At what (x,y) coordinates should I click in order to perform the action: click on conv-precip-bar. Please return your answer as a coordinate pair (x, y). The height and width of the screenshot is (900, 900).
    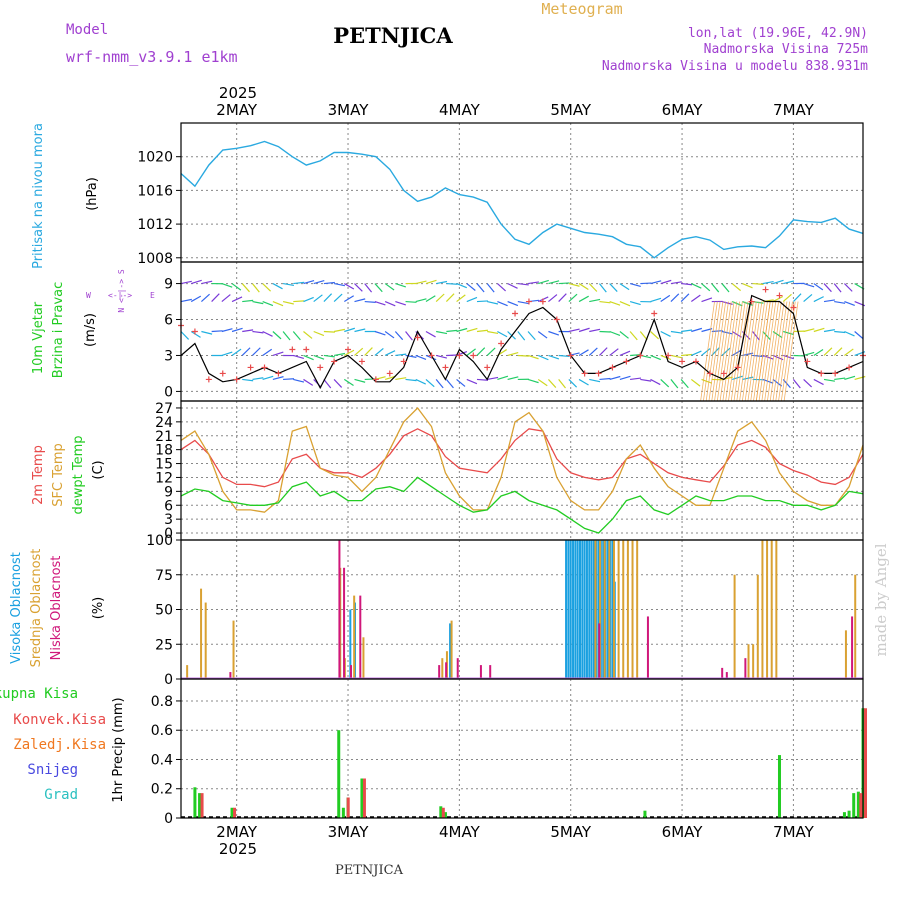
    Looking at the image, I should click on (235, 812).